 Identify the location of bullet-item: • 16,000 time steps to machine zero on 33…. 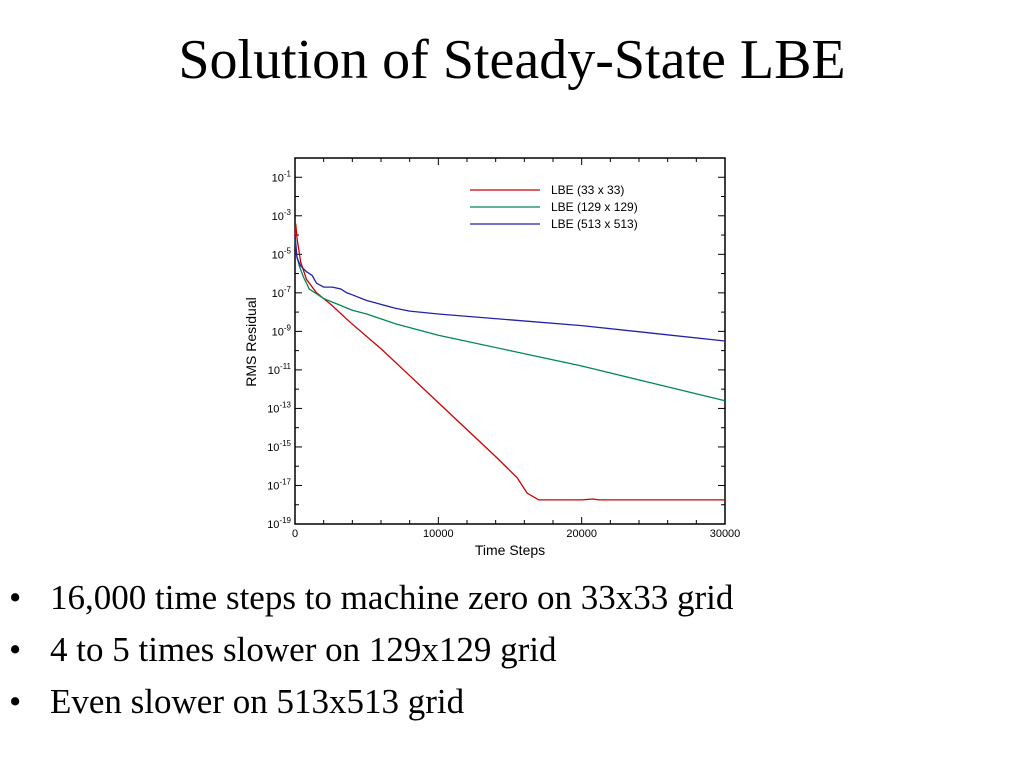
(512, 598).